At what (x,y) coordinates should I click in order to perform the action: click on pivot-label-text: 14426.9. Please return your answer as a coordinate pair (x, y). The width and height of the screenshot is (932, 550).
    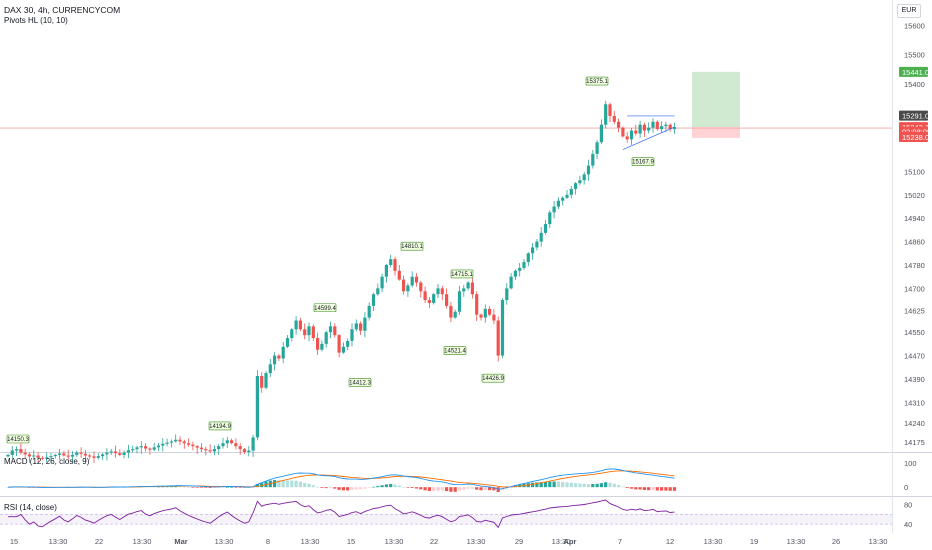
    Looking at the image, I should click on (493, 379).